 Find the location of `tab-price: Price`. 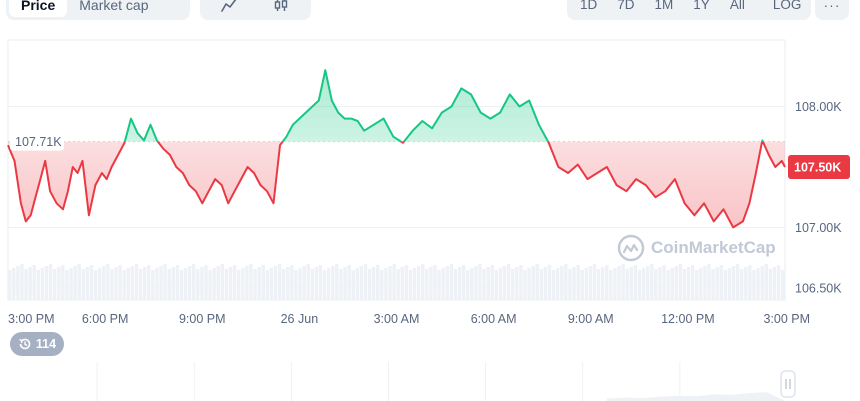

tab-price: Price is located at coordinates (38, 8).